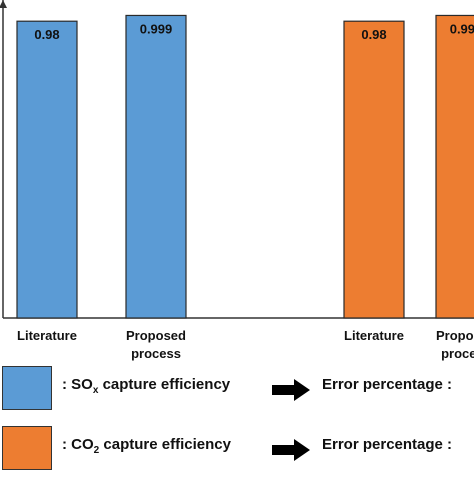 Image resolution: width=474 pixels, height=478 pixels. What do you see at coordinates (27, 388) in the screenshot?
I see `legend-swatch-sox` at bounding box center [27, 388].